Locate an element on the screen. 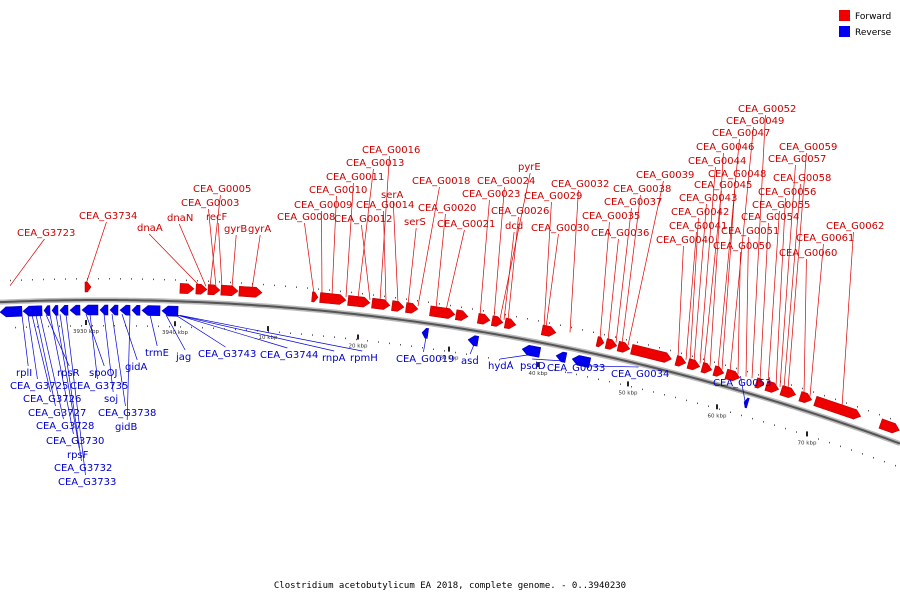  reverse-gene-label: CEA_G3735 is located at coordinates (99, 386).